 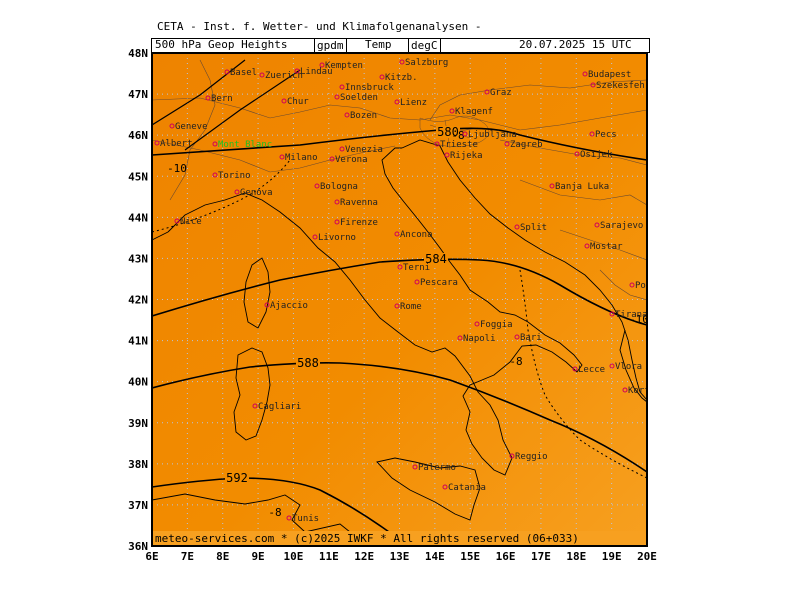 I want to click on city-label: Sarajevo, so click(x=621, y=226).